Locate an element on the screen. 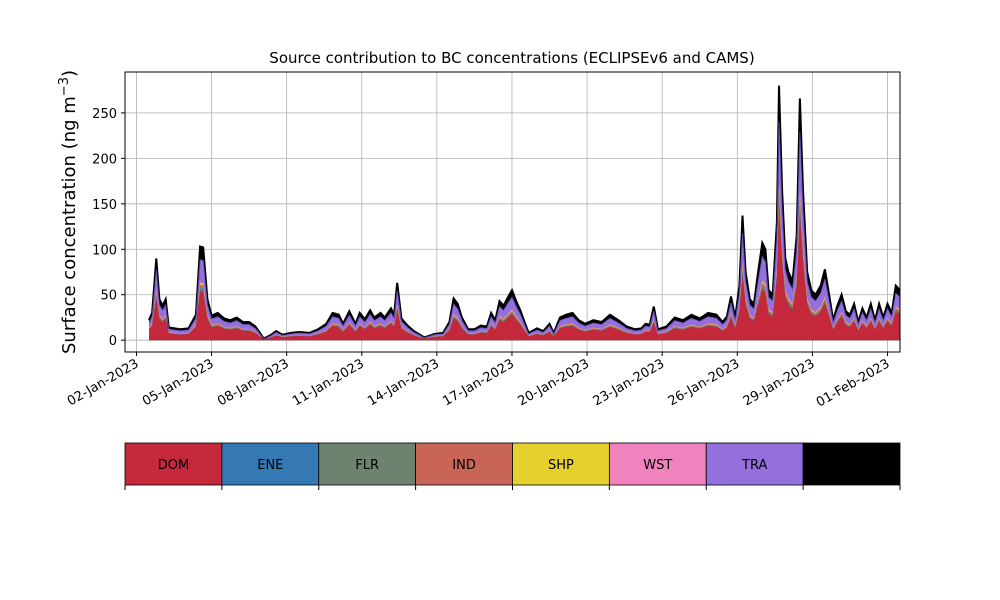 This screenshot has width=1000, height=600. y-tick-label: 100 is located at coordinates (104, 250).